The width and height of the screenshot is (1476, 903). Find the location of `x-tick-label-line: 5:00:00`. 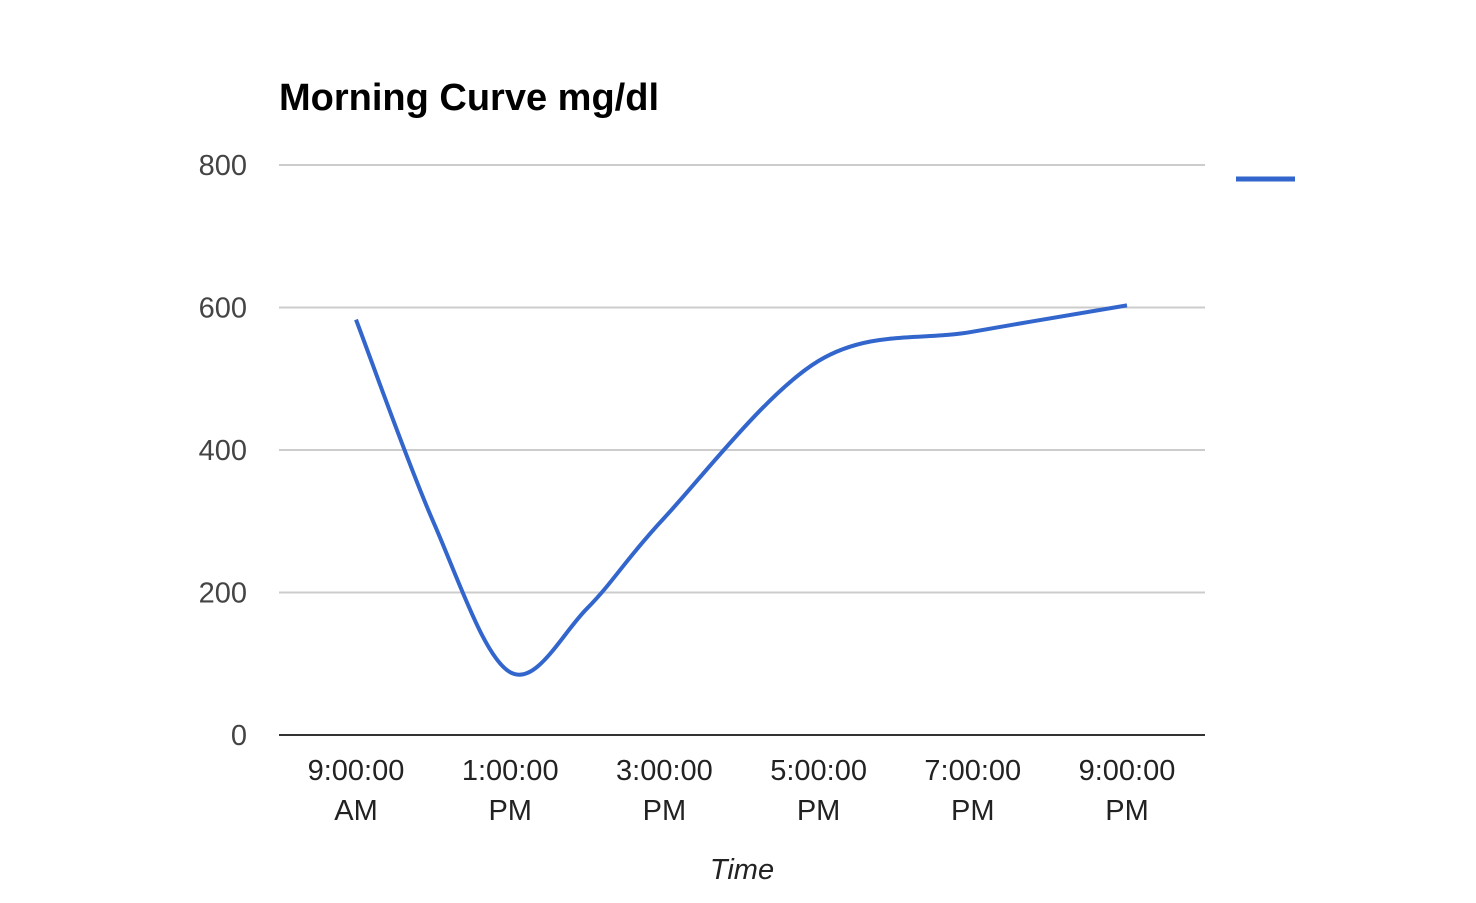

x-tick-label-line: 5:00:00 is located at coordinates (818, 771).